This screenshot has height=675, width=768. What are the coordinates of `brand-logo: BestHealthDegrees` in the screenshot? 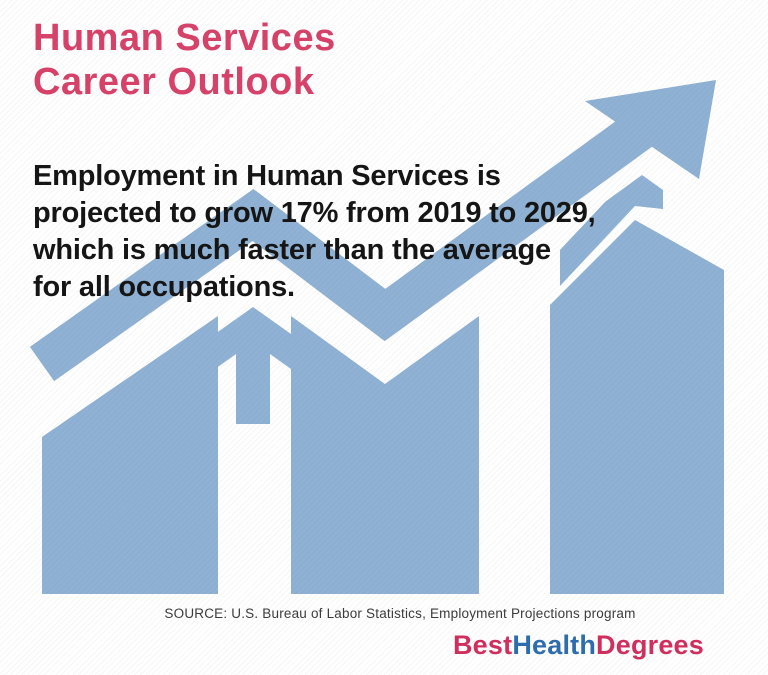 It's located at (578, 645).